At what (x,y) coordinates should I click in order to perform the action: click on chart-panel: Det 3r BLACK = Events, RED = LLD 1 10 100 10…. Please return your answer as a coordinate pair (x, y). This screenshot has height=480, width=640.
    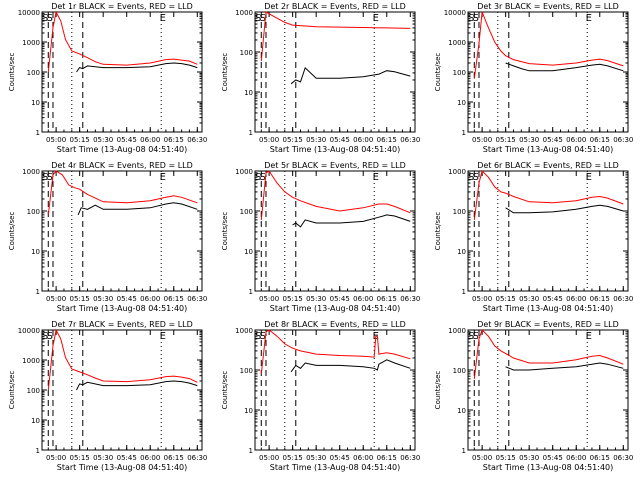
    Looking at the image, I should click on (533, 78).